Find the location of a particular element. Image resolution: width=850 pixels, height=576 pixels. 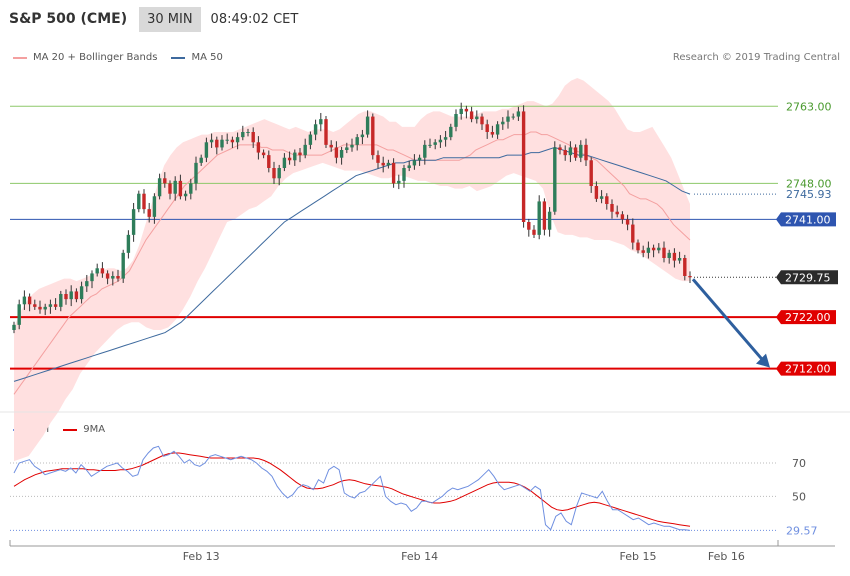

timestamp: 08:49:02 CET is located at coordinates (254, 19).